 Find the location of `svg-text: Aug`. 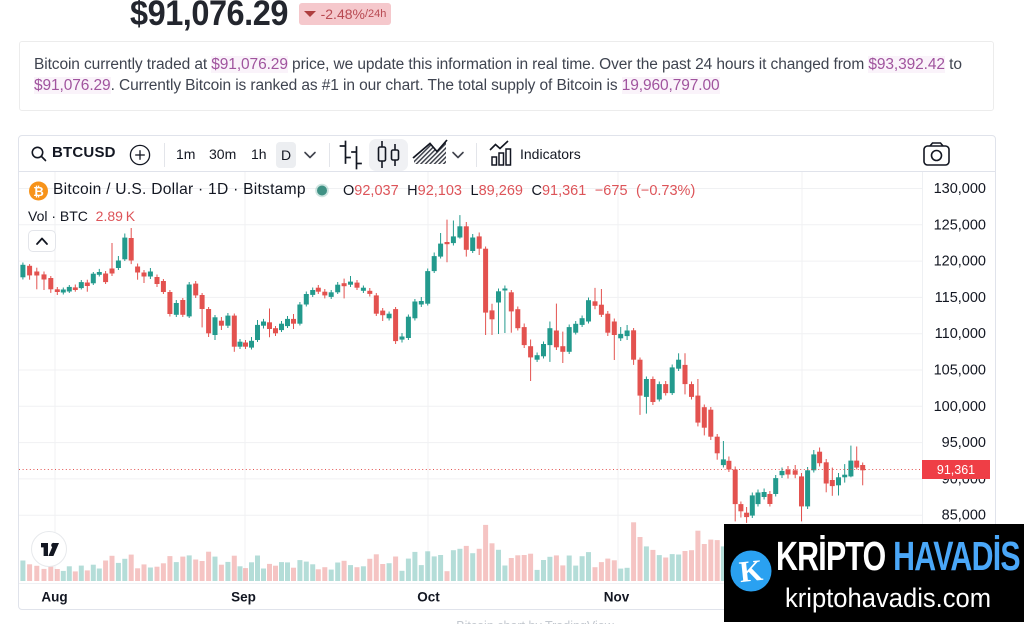

svg-text: Aug is located at coordinates (54, 597).